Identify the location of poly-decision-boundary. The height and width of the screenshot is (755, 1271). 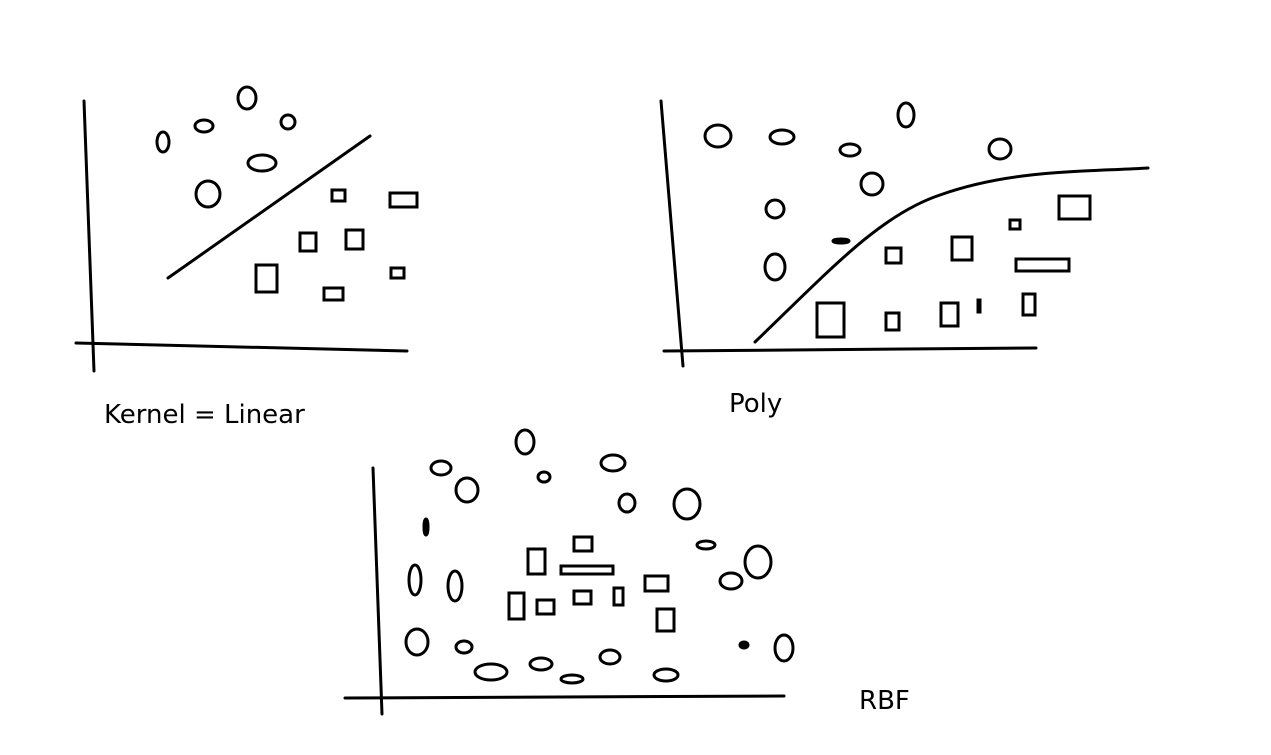
(951, 255).